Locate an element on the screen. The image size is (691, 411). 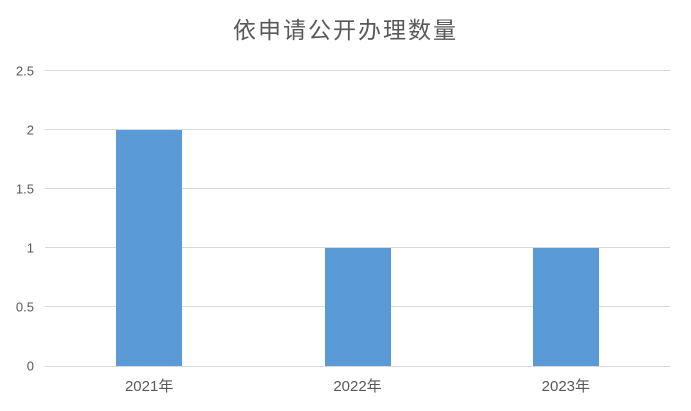
y-tick-label-1: 1 is located at coordinates (30, 248).